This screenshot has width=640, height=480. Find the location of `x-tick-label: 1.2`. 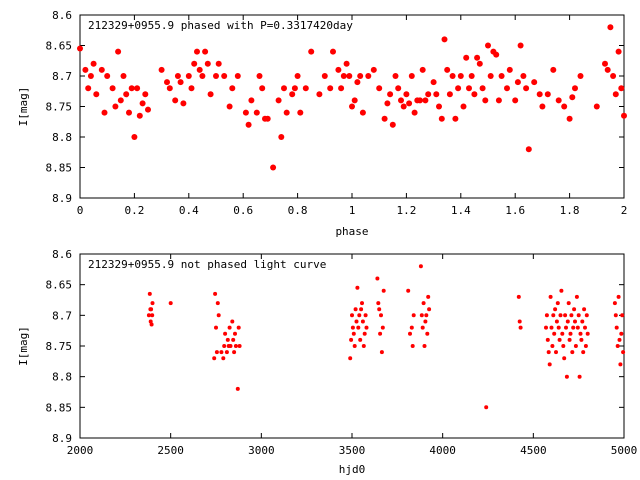

x-tick-label: 1.2 is located at coordinates (406, 210).